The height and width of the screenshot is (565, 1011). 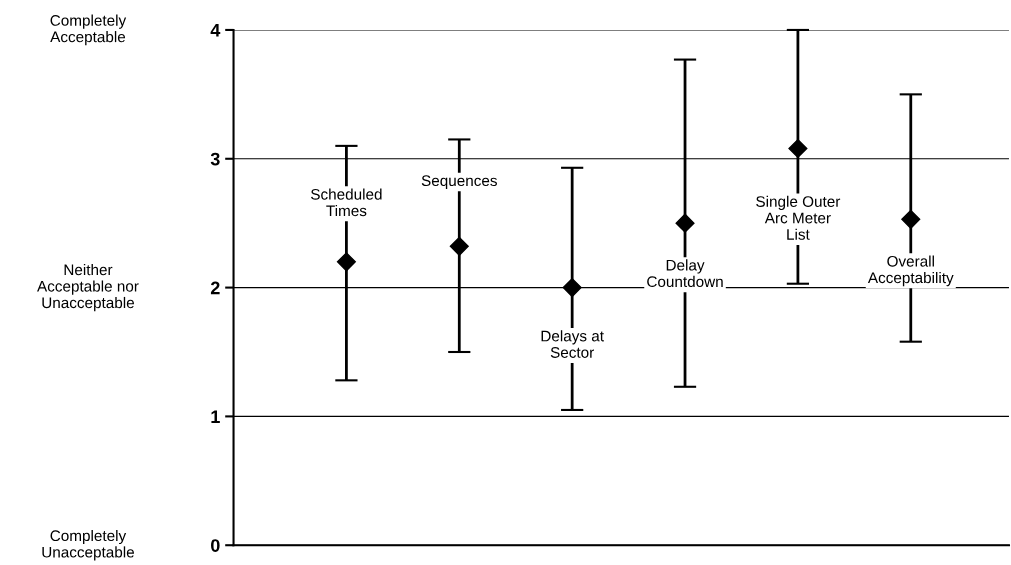 I want to click on y-tick-label: 0, so click(x=215, y=545).